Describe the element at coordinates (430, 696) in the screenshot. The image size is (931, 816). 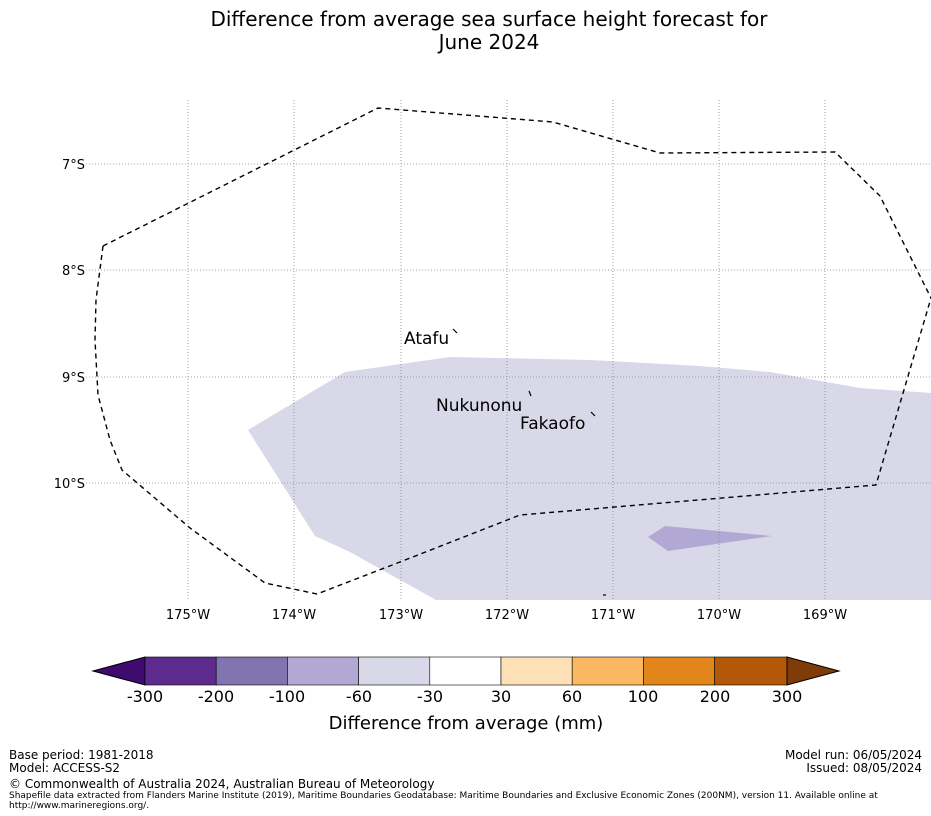
I see `colorbar-tick-label: -30` at that location.